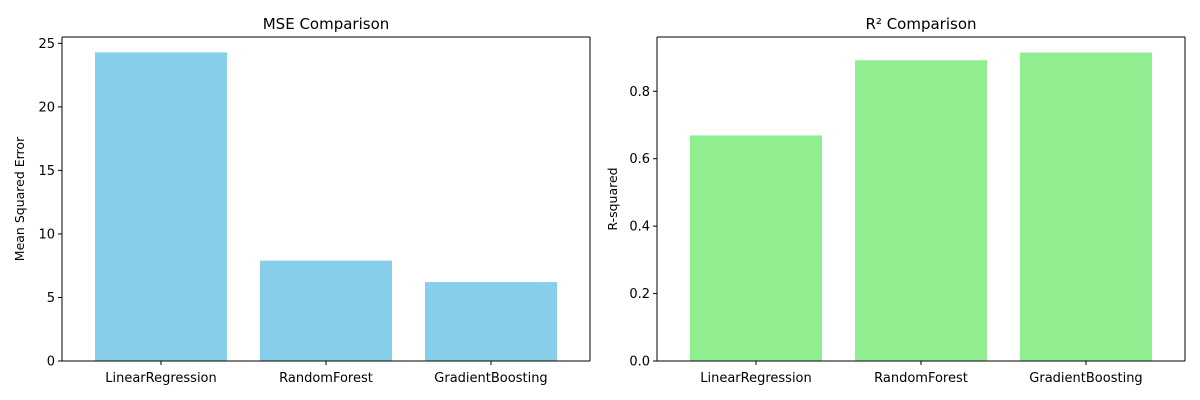 This screenshot has width=1200, height=400. Describe the element at coordinates (46, 107) in the screenshot. I see `chart-1-ytick-label-5: 20` at that location.